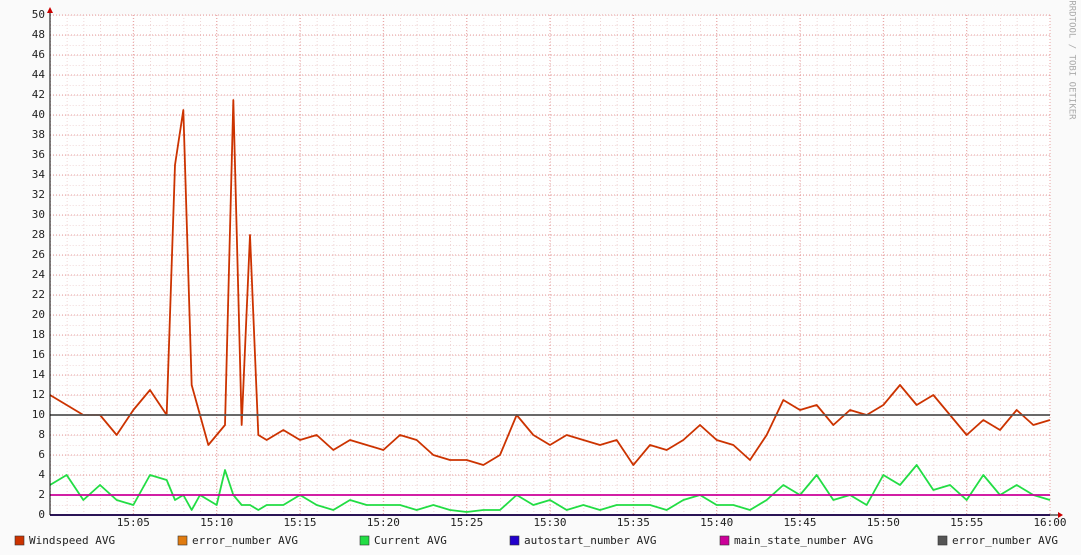 The image size is (1081, 555). Describe the element at coordinates (38, 394) in the screenshot. I see `y-tick-label: 12` at that location.